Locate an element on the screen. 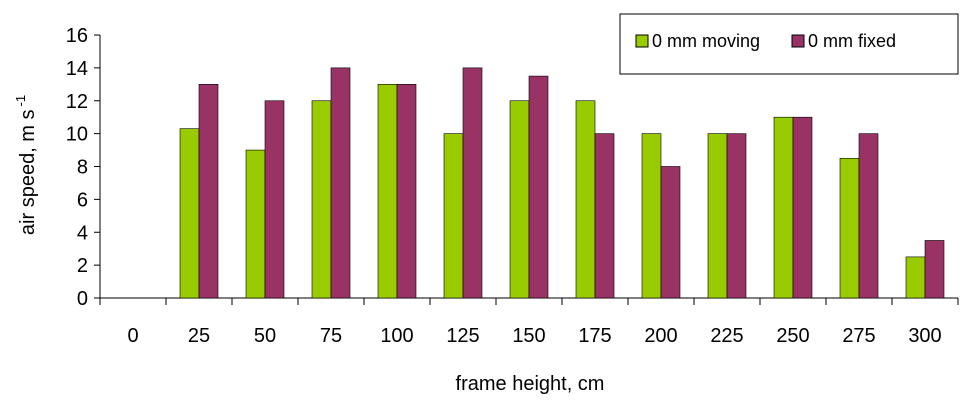 The image size is (963, 400). legend: 0 mm moving 0 mm fixed is located at coordinates (789, 44).